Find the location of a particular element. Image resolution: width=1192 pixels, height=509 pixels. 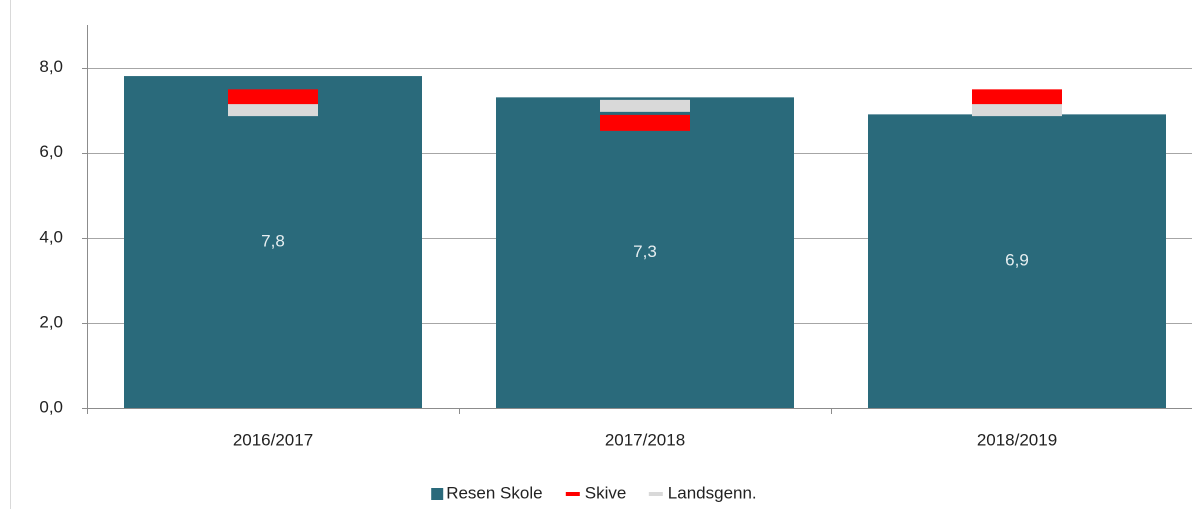

y-tick-label: 6,0 is located at coordinates (51, 151).